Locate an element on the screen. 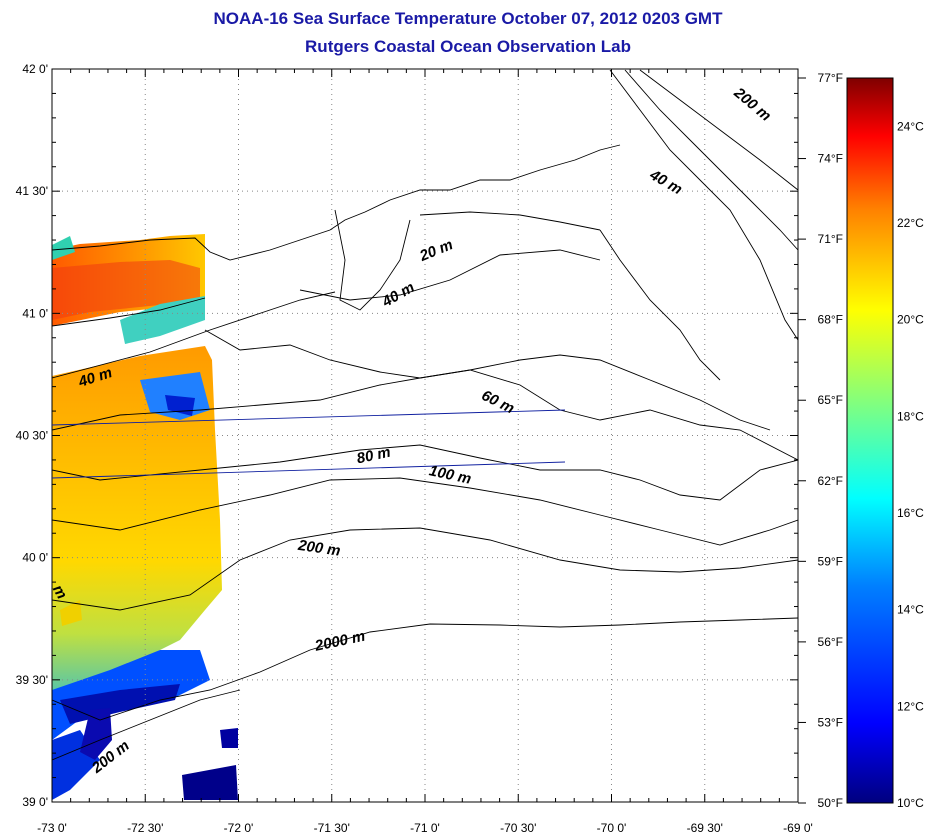 The image size is (936, 840). transect-line-south is located at coordinates (309, 470).